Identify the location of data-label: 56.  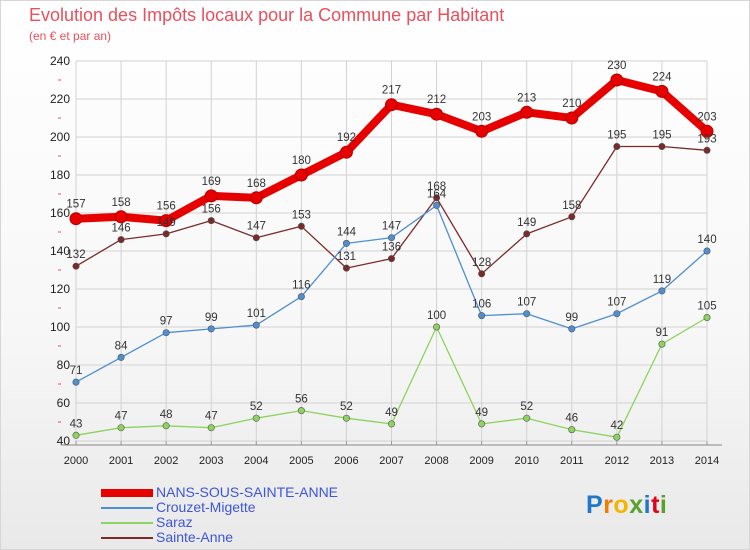
(301, 400).